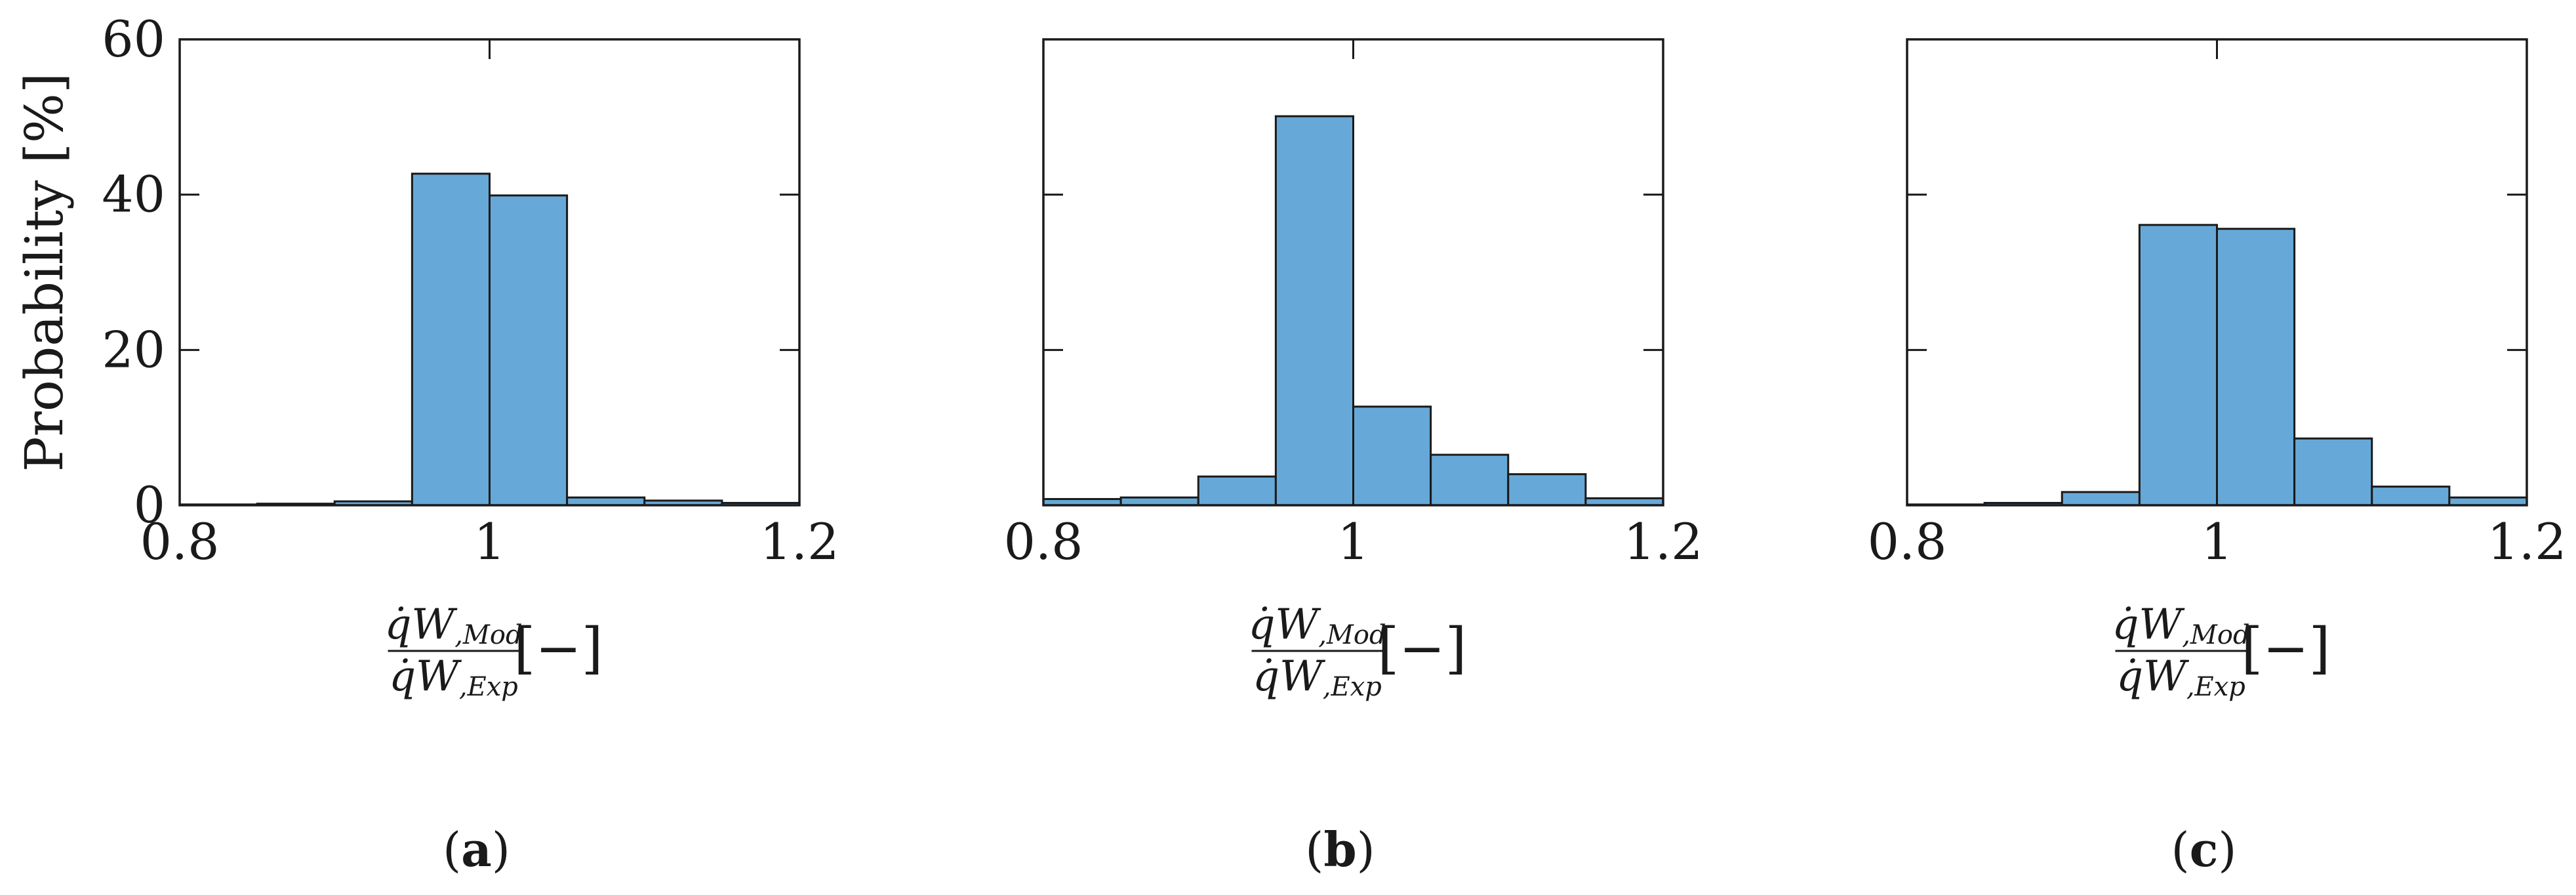 The height and width of the screenshot is (895, 2576). I want to click on panel-caption: (a), so click(476, 849).